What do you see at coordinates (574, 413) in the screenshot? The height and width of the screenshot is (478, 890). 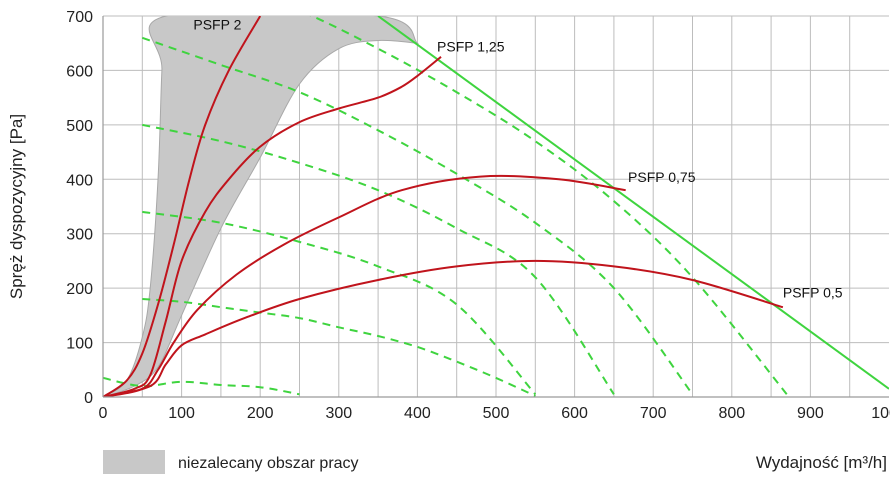 I see `x-tick-label: 600` at bounding box center [574, 413].